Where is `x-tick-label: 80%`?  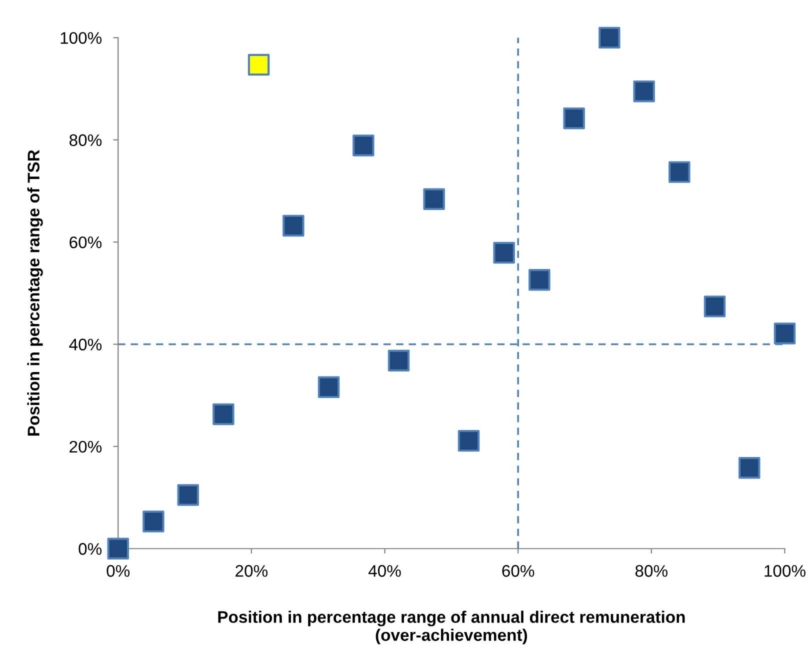 x-tick-label: 80% is located at coordinates (651, 571).